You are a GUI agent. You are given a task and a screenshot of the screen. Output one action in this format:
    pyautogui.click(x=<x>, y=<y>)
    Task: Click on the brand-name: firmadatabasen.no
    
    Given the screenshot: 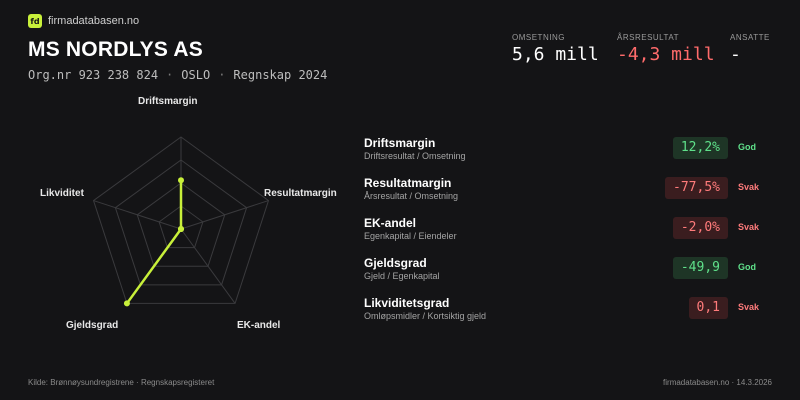 What is the action you would take?
    pyautogui.click(x=94, y=21)
    